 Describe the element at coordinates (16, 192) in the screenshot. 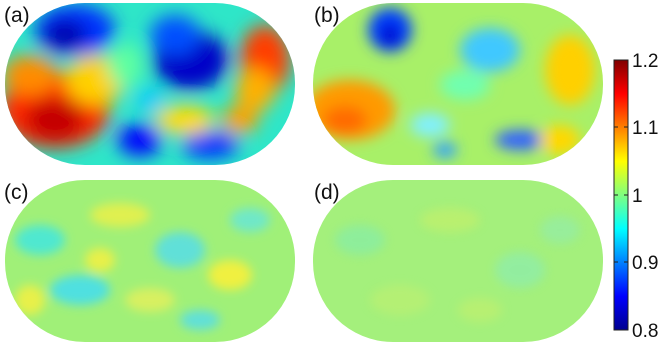

I see `panel-label-c: (c)` at that location.